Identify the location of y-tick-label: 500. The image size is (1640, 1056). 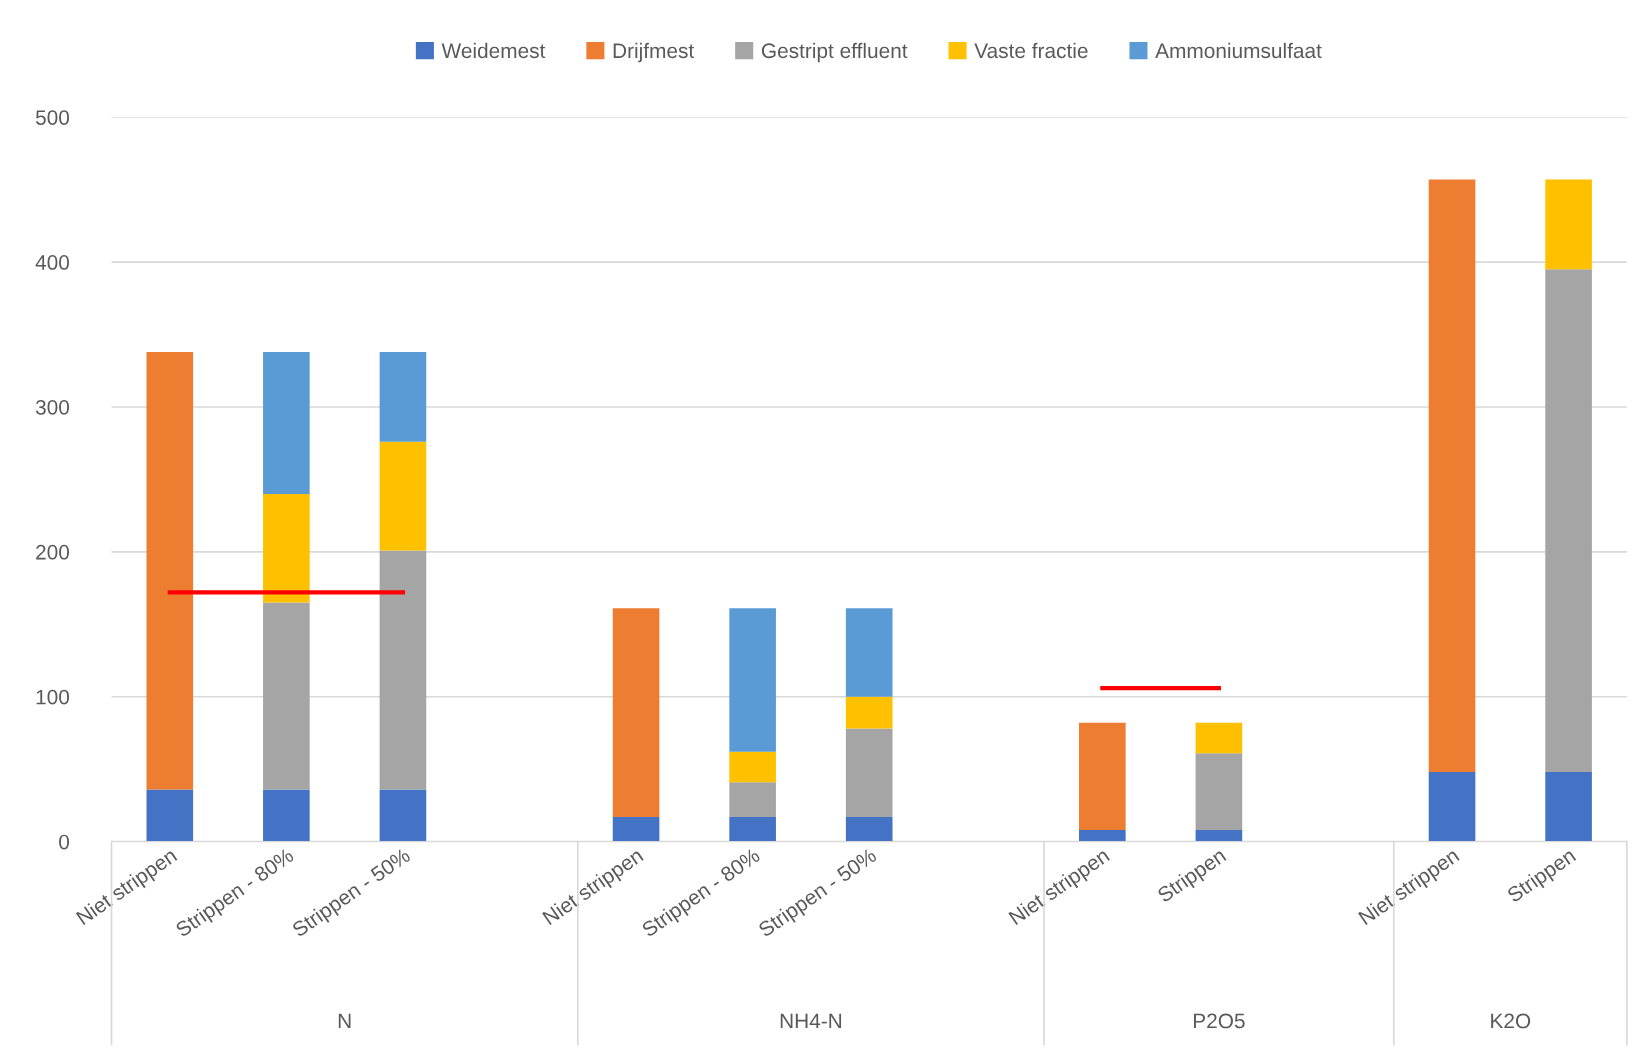
(52, 117).